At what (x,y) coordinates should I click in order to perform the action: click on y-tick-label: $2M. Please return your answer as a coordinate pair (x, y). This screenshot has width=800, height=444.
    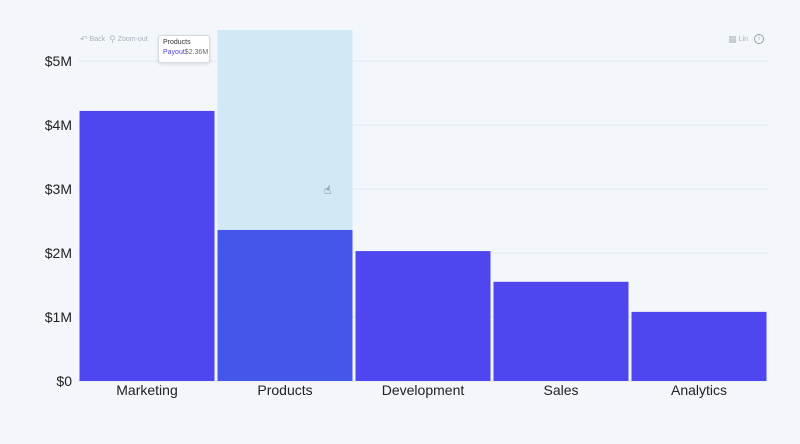
    Looking at the image, I should click on (58, 253).